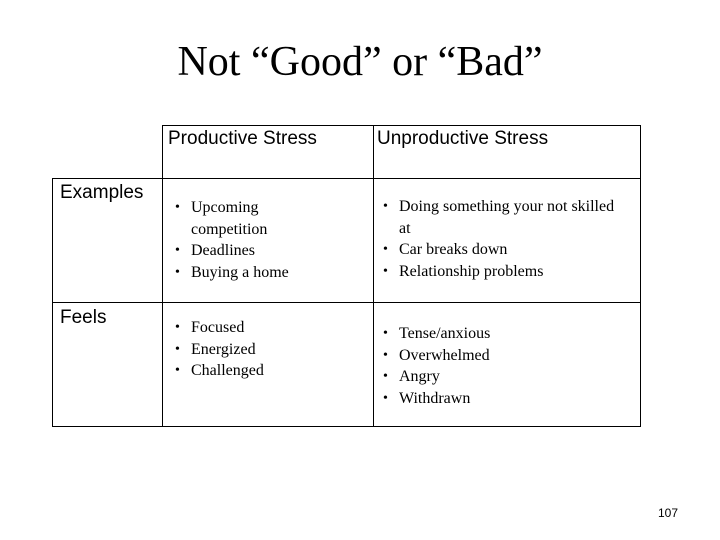 The width and height of the screenshot is (720, 540). I want to click on column-header-productive: Productive Stress, so click(242, 138).